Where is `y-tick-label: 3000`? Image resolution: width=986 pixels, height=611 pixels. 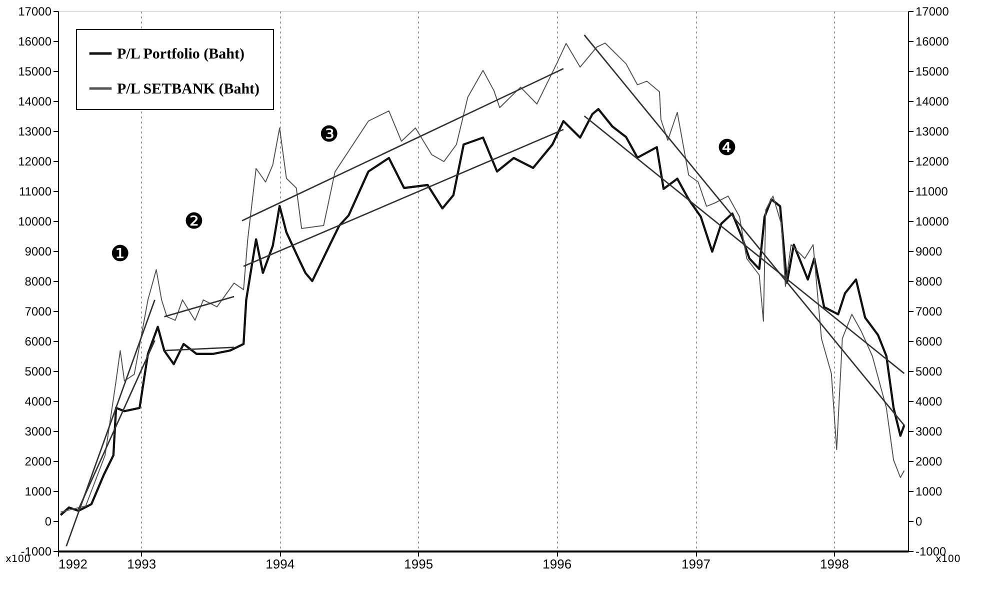 y-tick-label: 3000 is located at coordinates (38, 431).